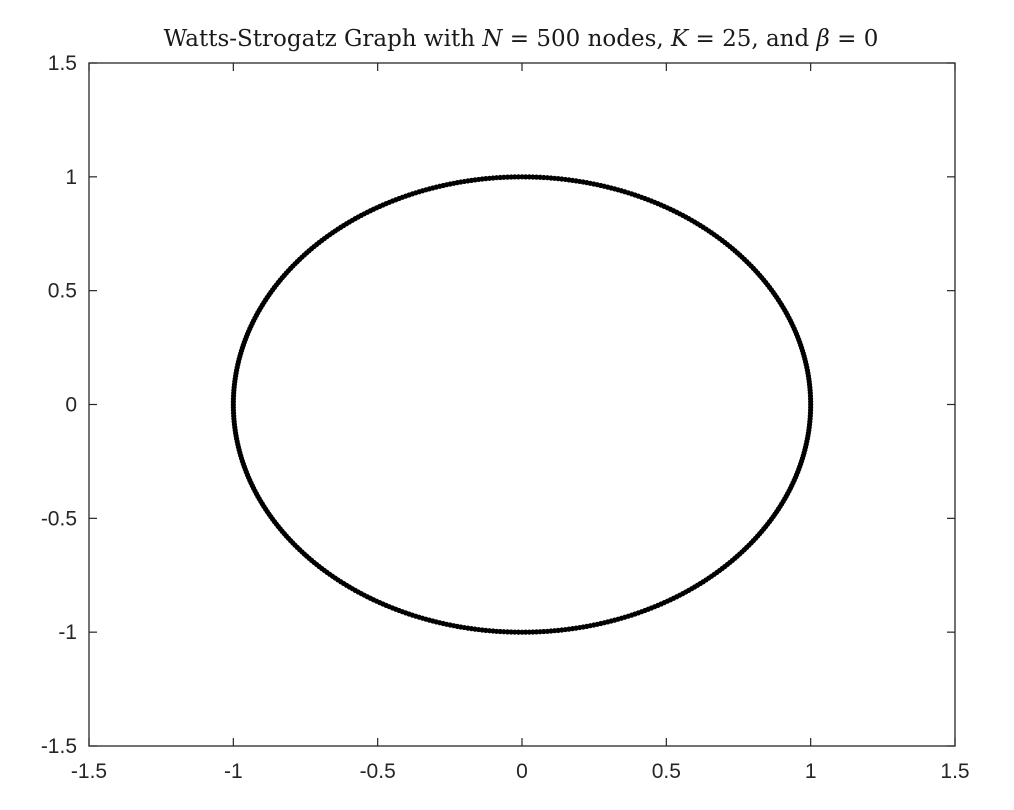 Image resolution: width=1014 pixels, height=810 pixels. What do you see at coordinates (59, 518) in the screenshot?
I see `y-tick-label: -0.5` at bounding box center [59, 518].